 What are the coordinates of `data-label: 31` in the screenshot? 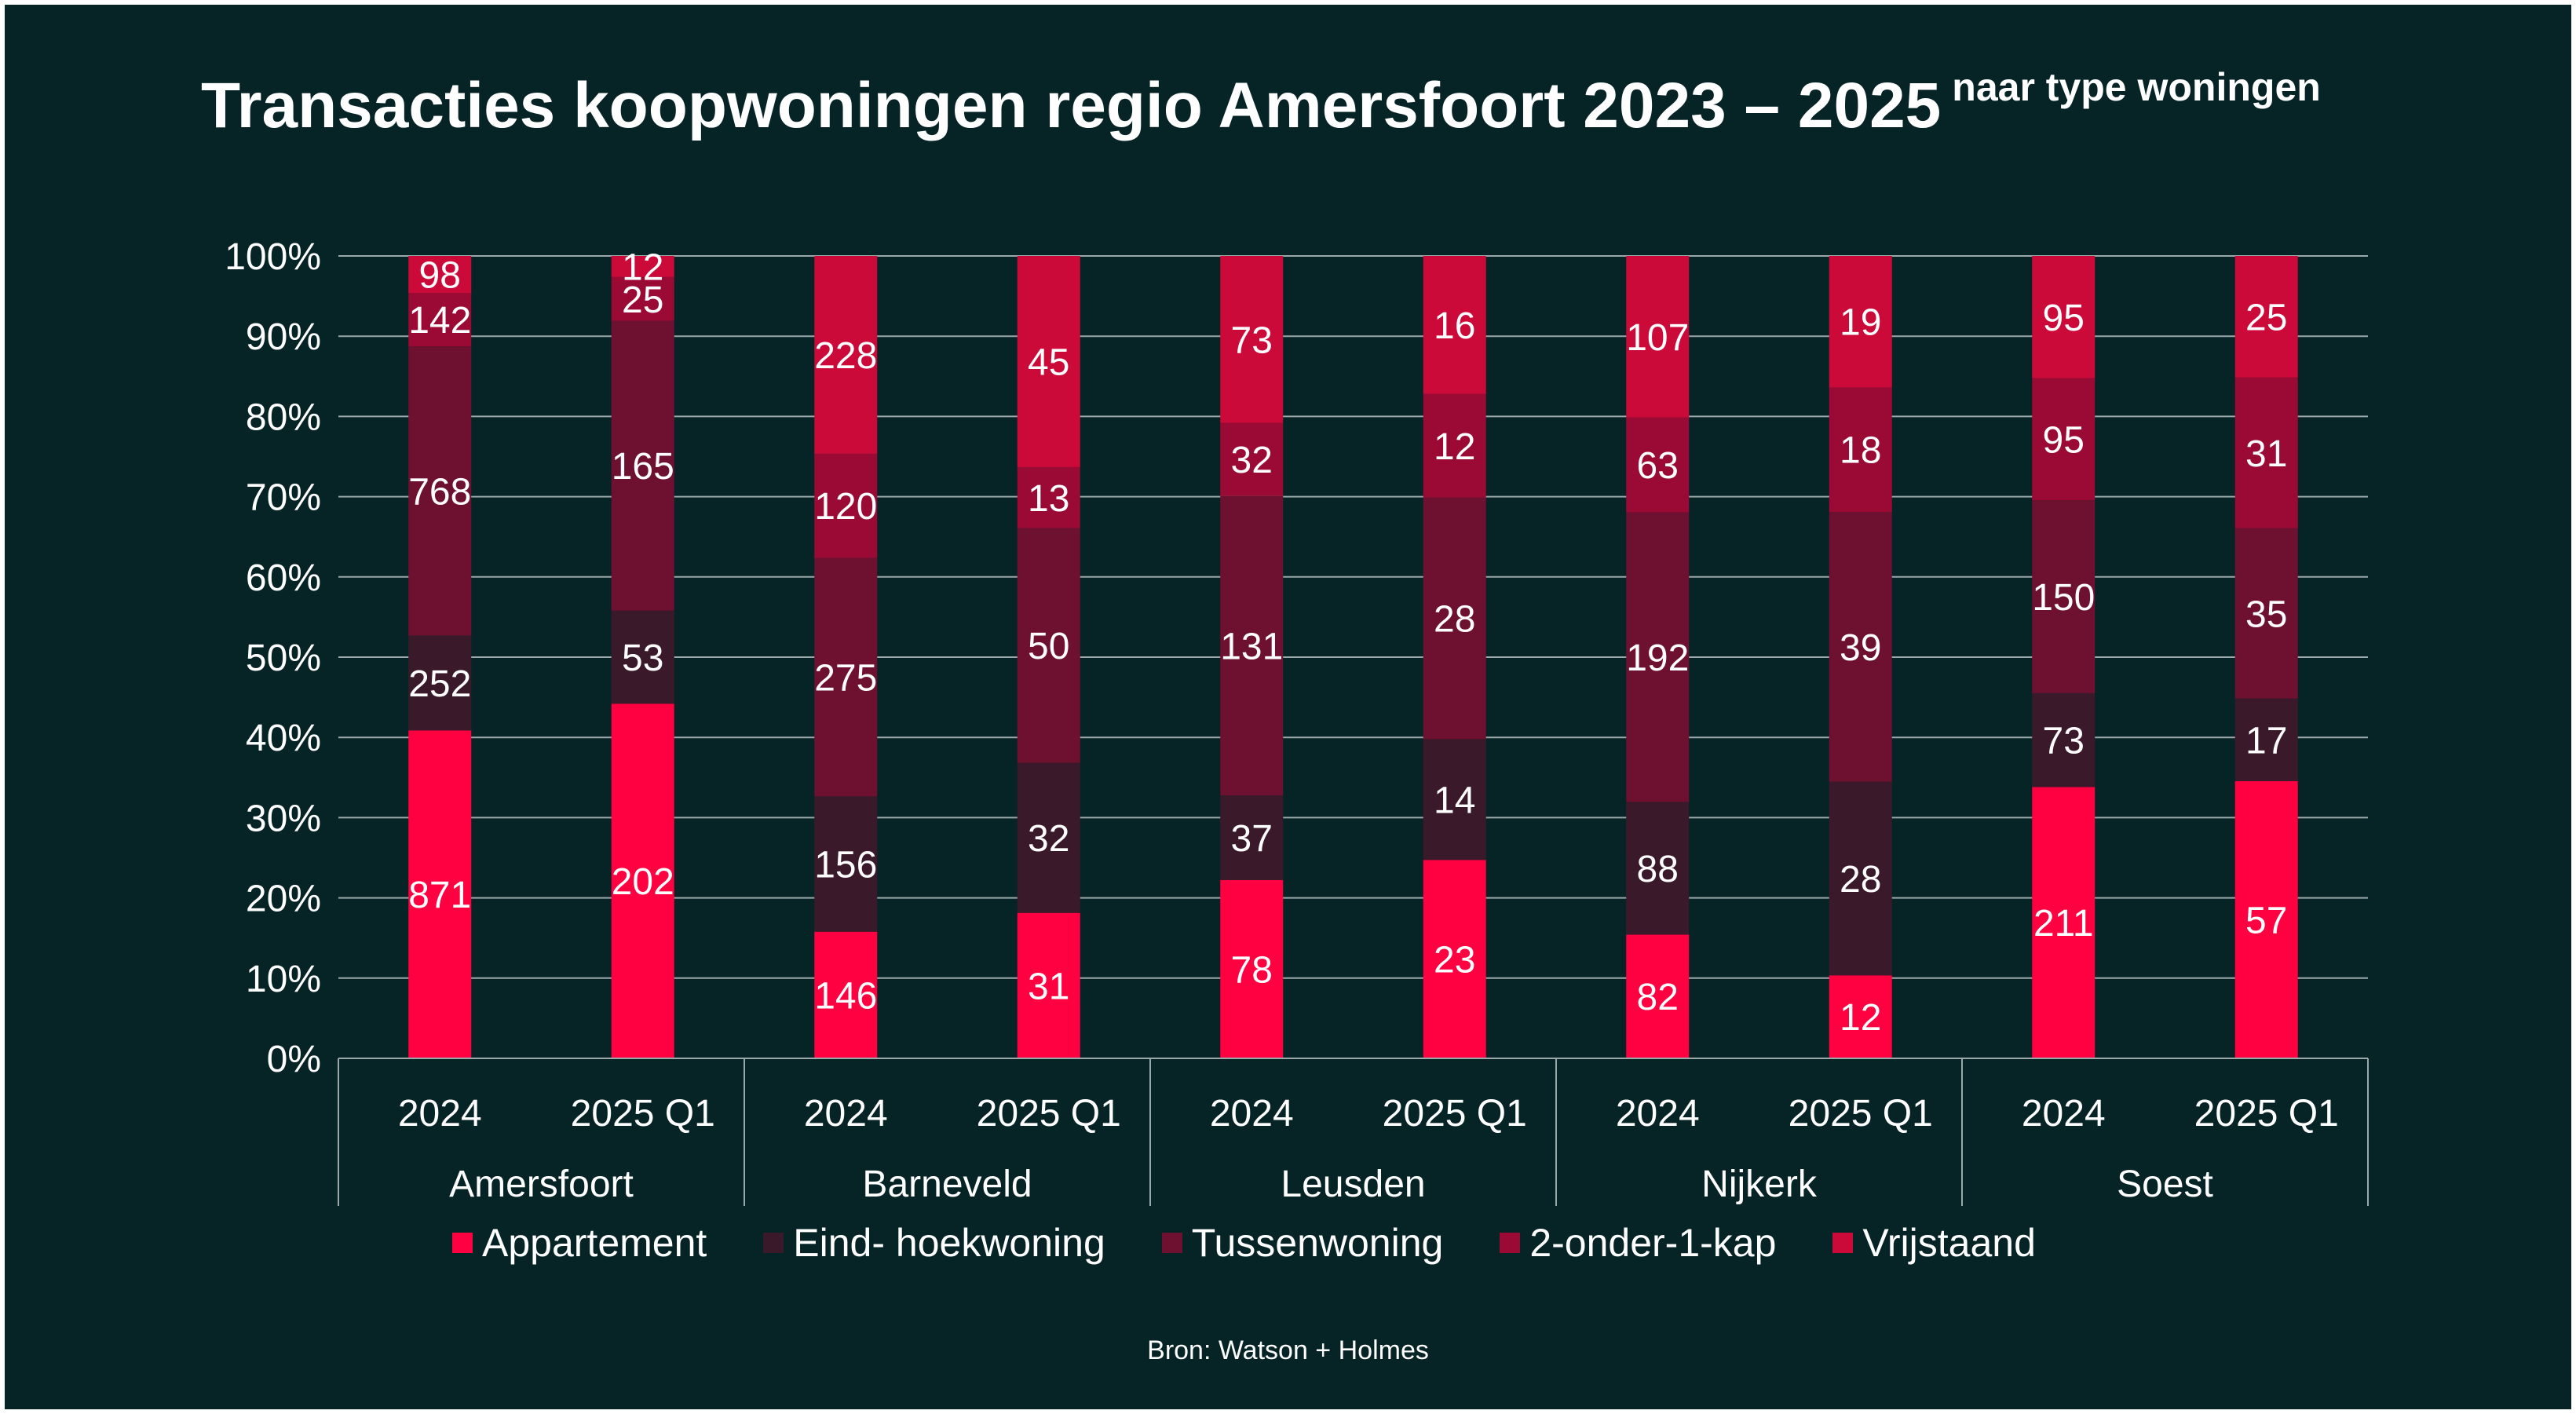 It's located at (1048, 986).